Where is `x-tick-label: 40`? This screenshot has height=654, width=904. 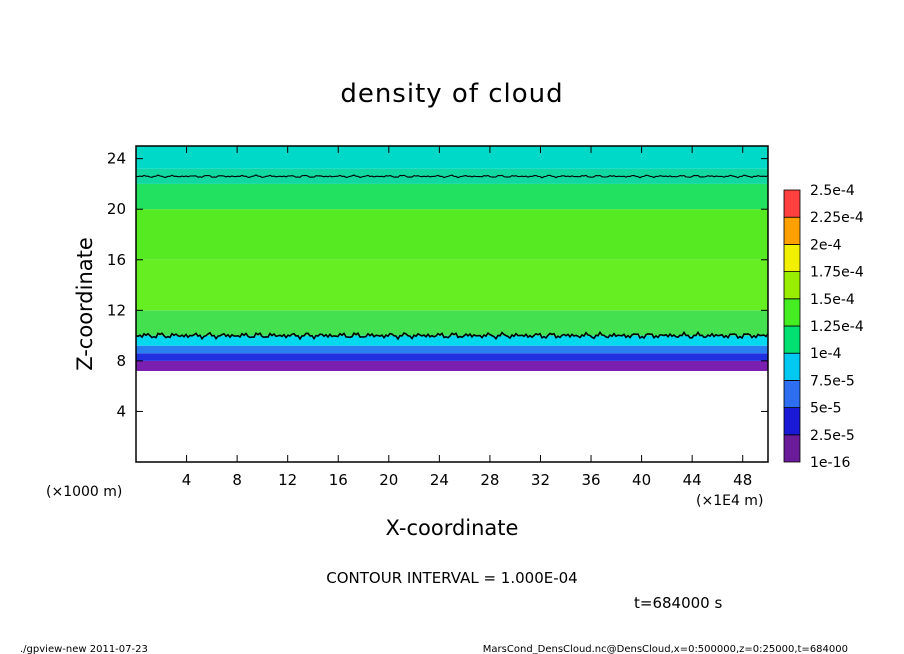
x-tick-label: 40 is located at coordinates (641, 480).